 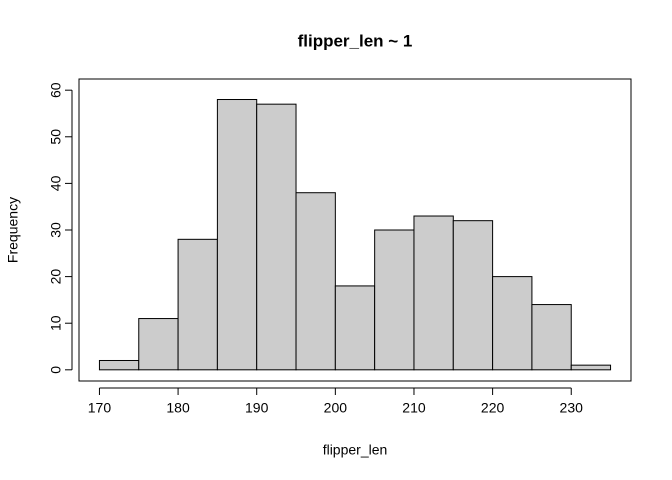 I want to click on y-tick-label: 30, so click(x=56, y=230).